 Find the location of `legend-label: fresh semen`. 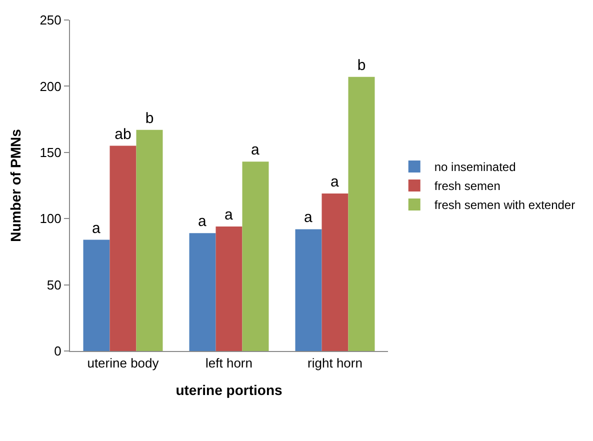

legend-label: fresh semen is located at coordinates (467, 186).